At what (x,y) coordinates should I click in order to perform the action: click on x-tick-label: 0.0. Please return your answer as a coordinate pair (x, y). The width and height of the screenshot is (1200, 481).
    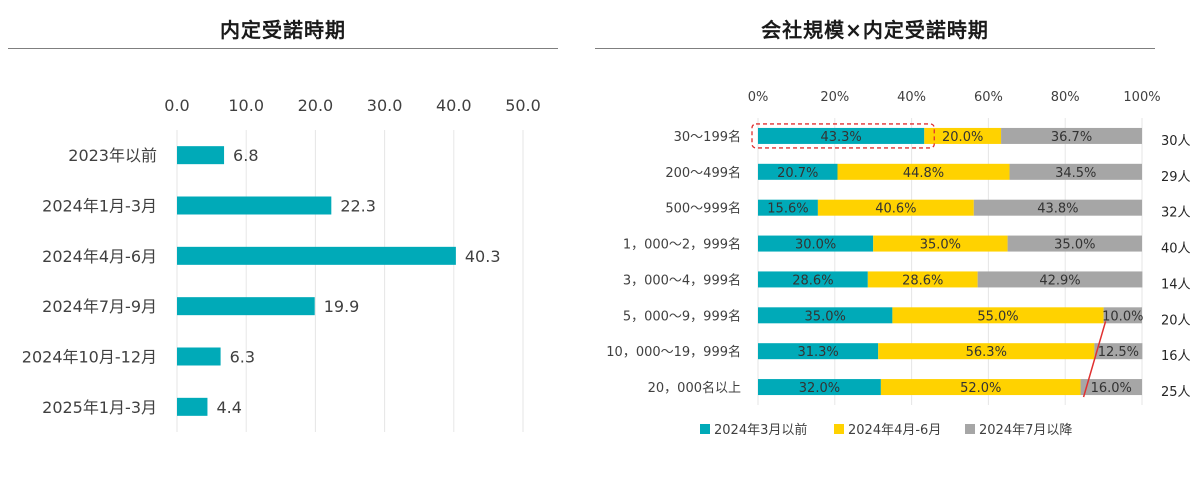
    Looking at the image, I should click on (176, 105).